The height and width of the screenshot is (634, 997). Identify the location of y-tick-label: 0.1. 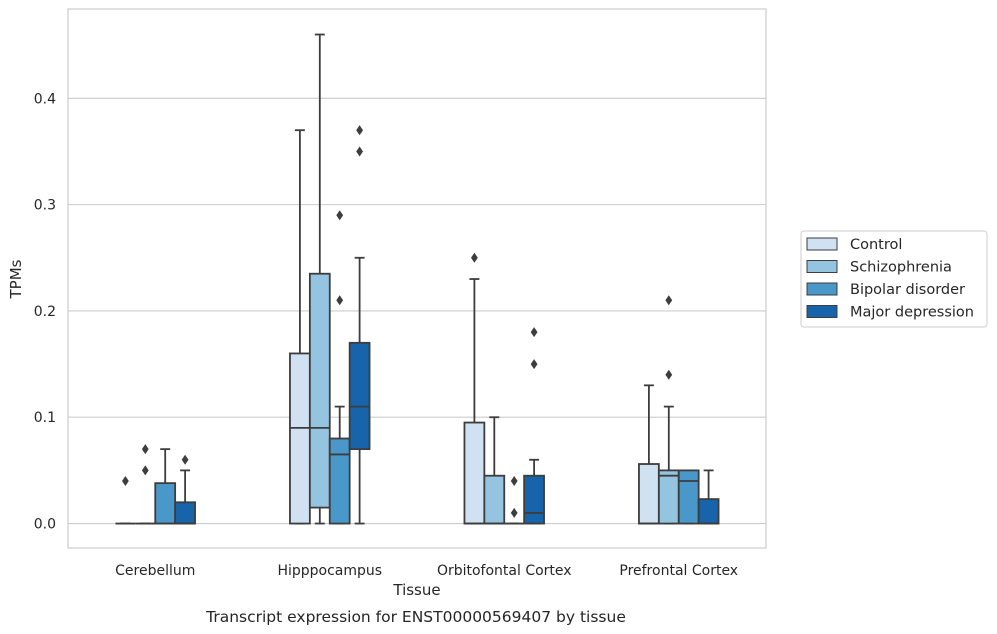
(45, 418).